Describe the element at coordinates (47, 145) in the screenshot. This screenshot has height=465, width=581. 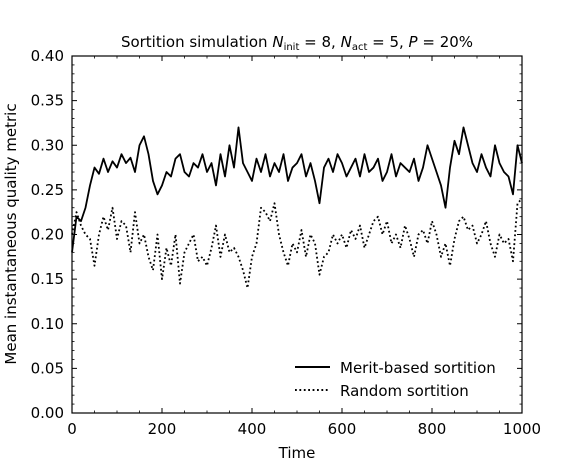
I see `y-tick-label: 0.30` at that location.